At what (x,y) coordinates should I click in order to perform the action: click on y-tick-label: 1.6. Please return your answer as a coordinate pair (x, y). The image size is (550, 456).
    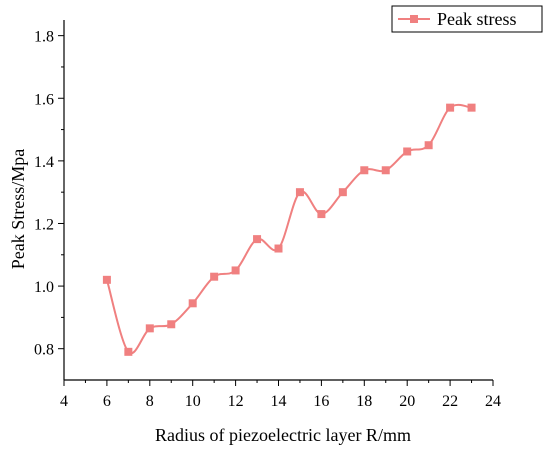
    Looking at the image, I should click on (44, 99).